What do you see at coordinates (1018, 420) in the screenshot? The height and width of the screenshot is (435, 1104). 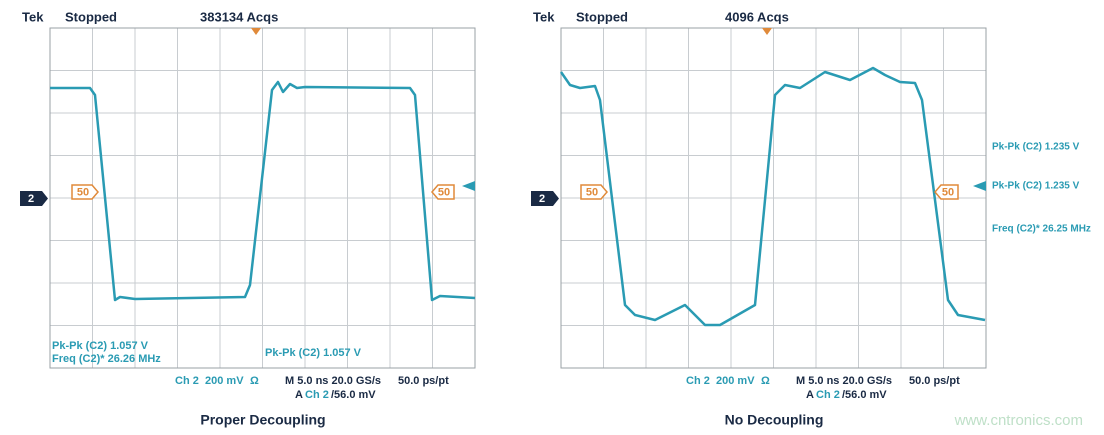 I see `watermark: www.cntronics.com` at bounding box center [1018, 420].